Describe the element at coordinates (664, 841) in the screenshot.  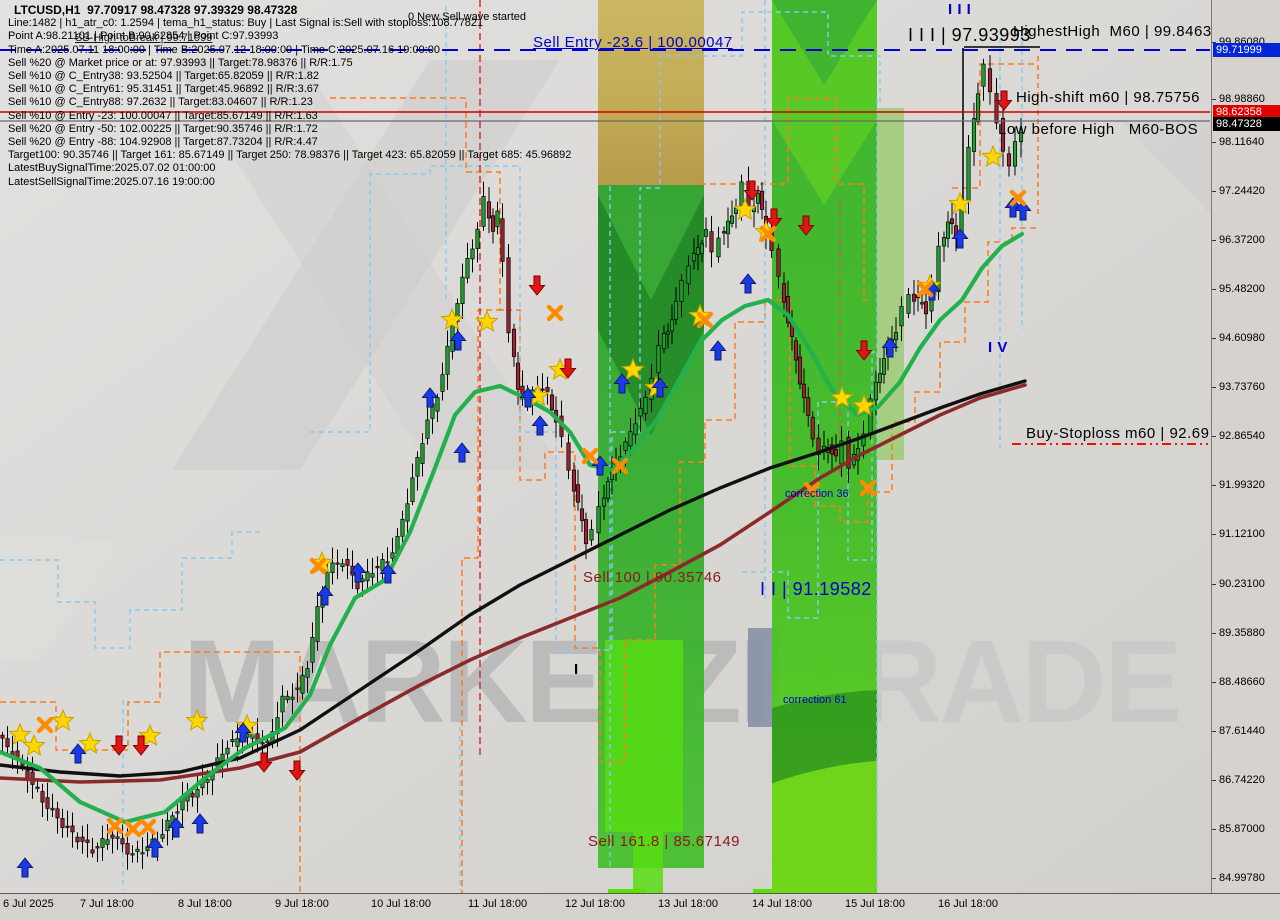
I see `sell-161-label: Sell 161.8 | 85.67149` at that location.